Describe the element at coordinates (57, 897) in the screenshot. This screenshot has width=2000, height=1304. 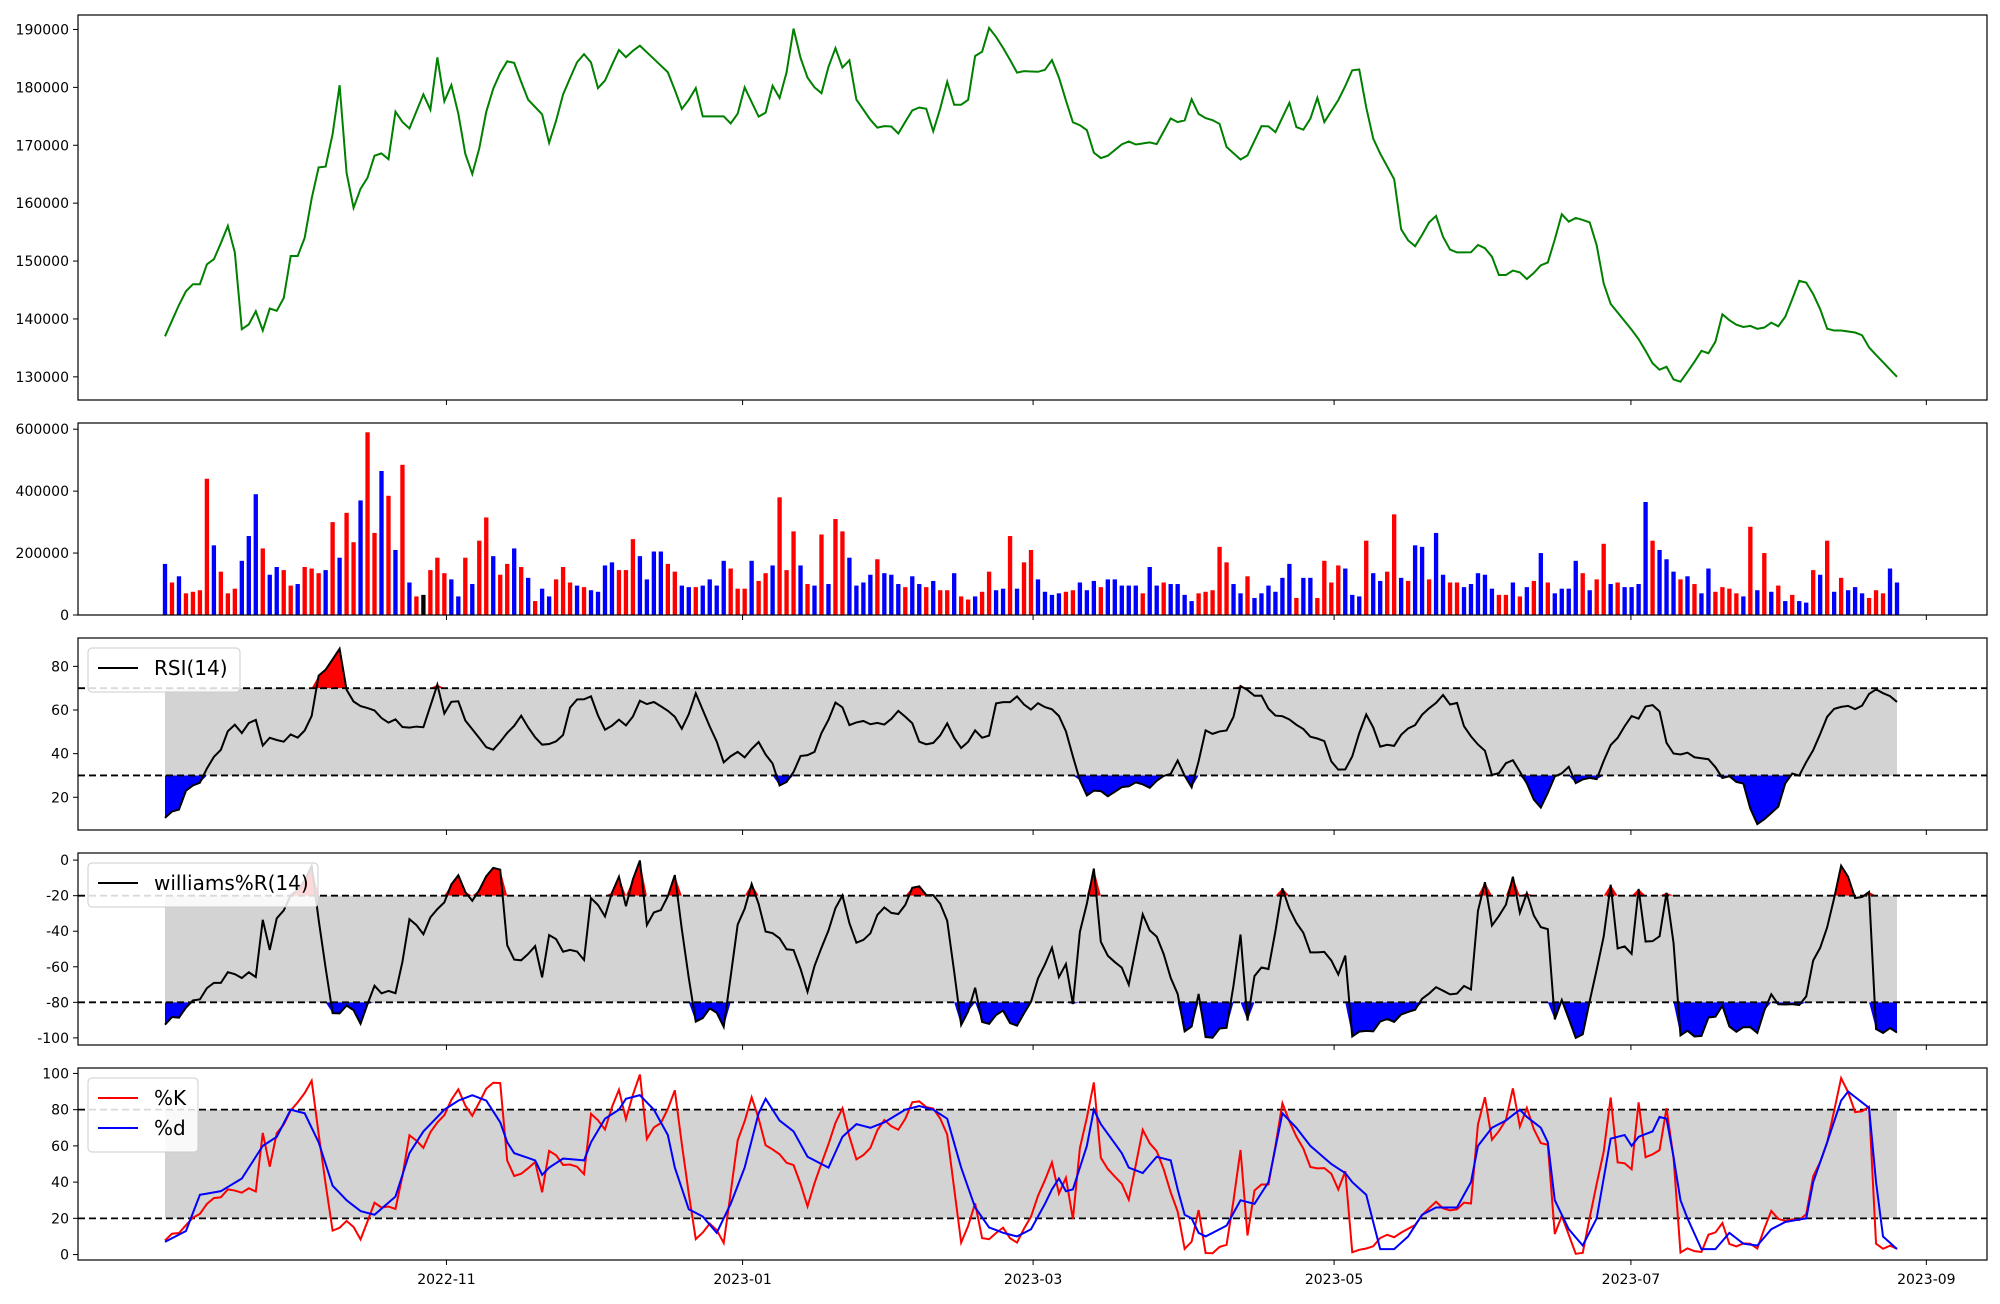
I see `y-tick-label: -20` at that location.